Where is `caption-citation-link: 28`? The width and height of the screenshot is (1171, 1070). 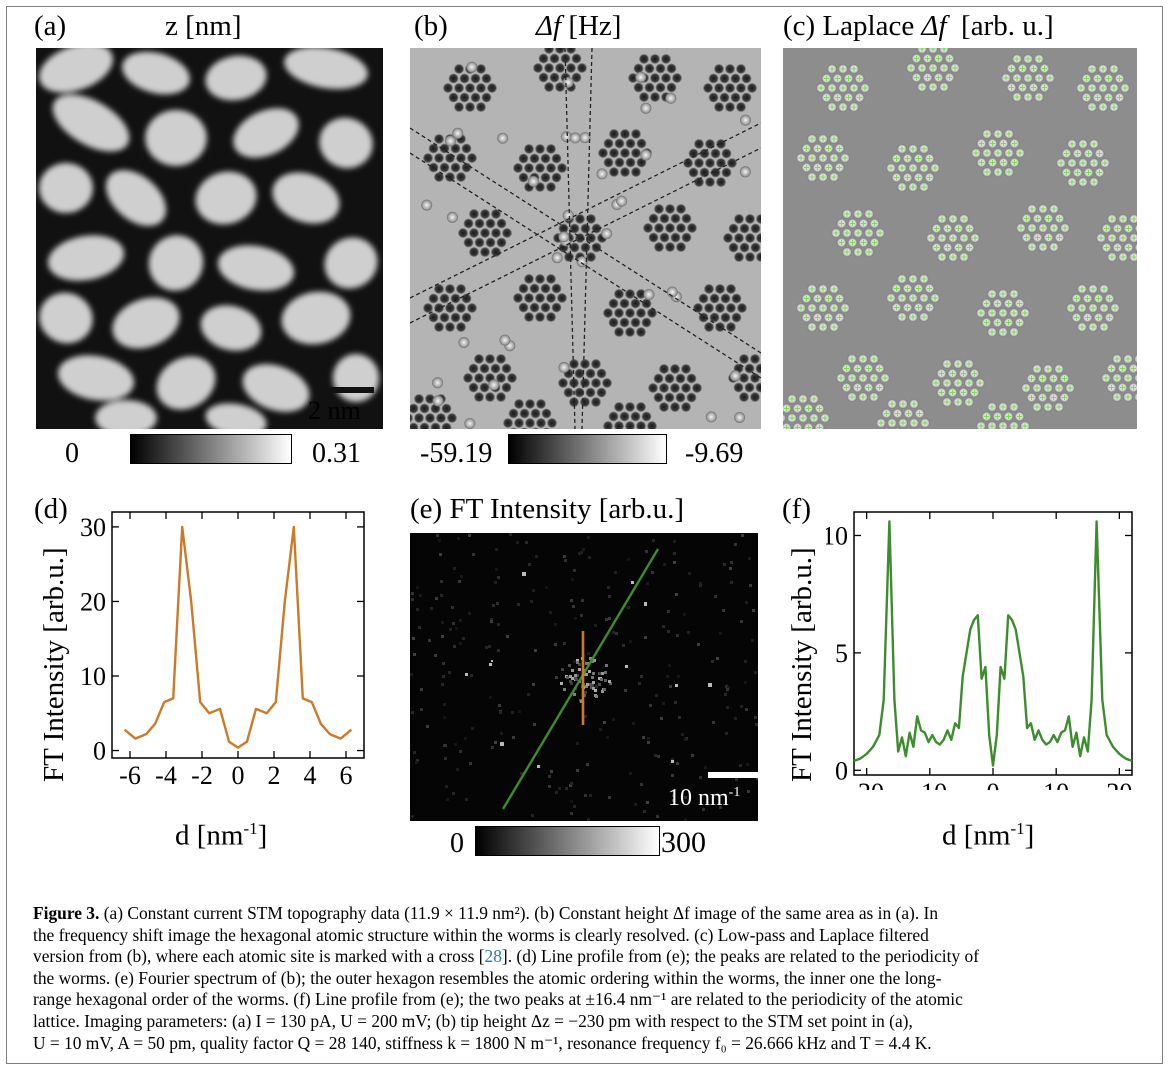
caption-citation-link: 28 is located at coordinates (493, 956).